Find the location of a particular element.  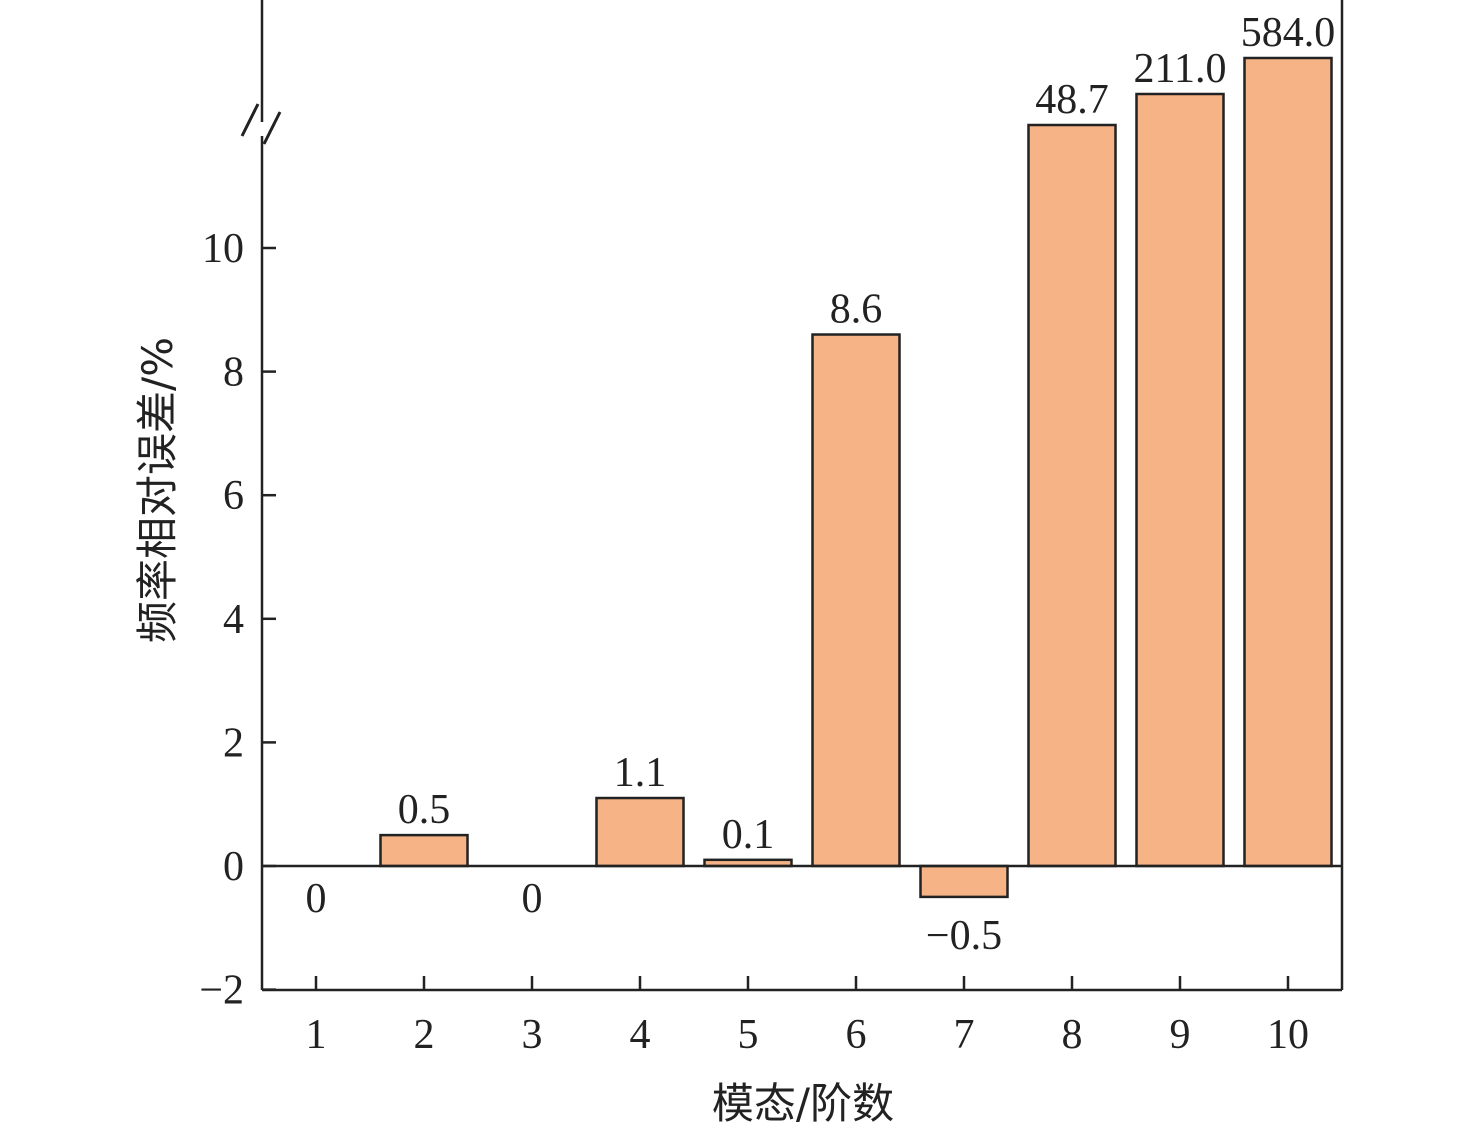

data-label-4: 1.1 is located at coordinates (640, 773).